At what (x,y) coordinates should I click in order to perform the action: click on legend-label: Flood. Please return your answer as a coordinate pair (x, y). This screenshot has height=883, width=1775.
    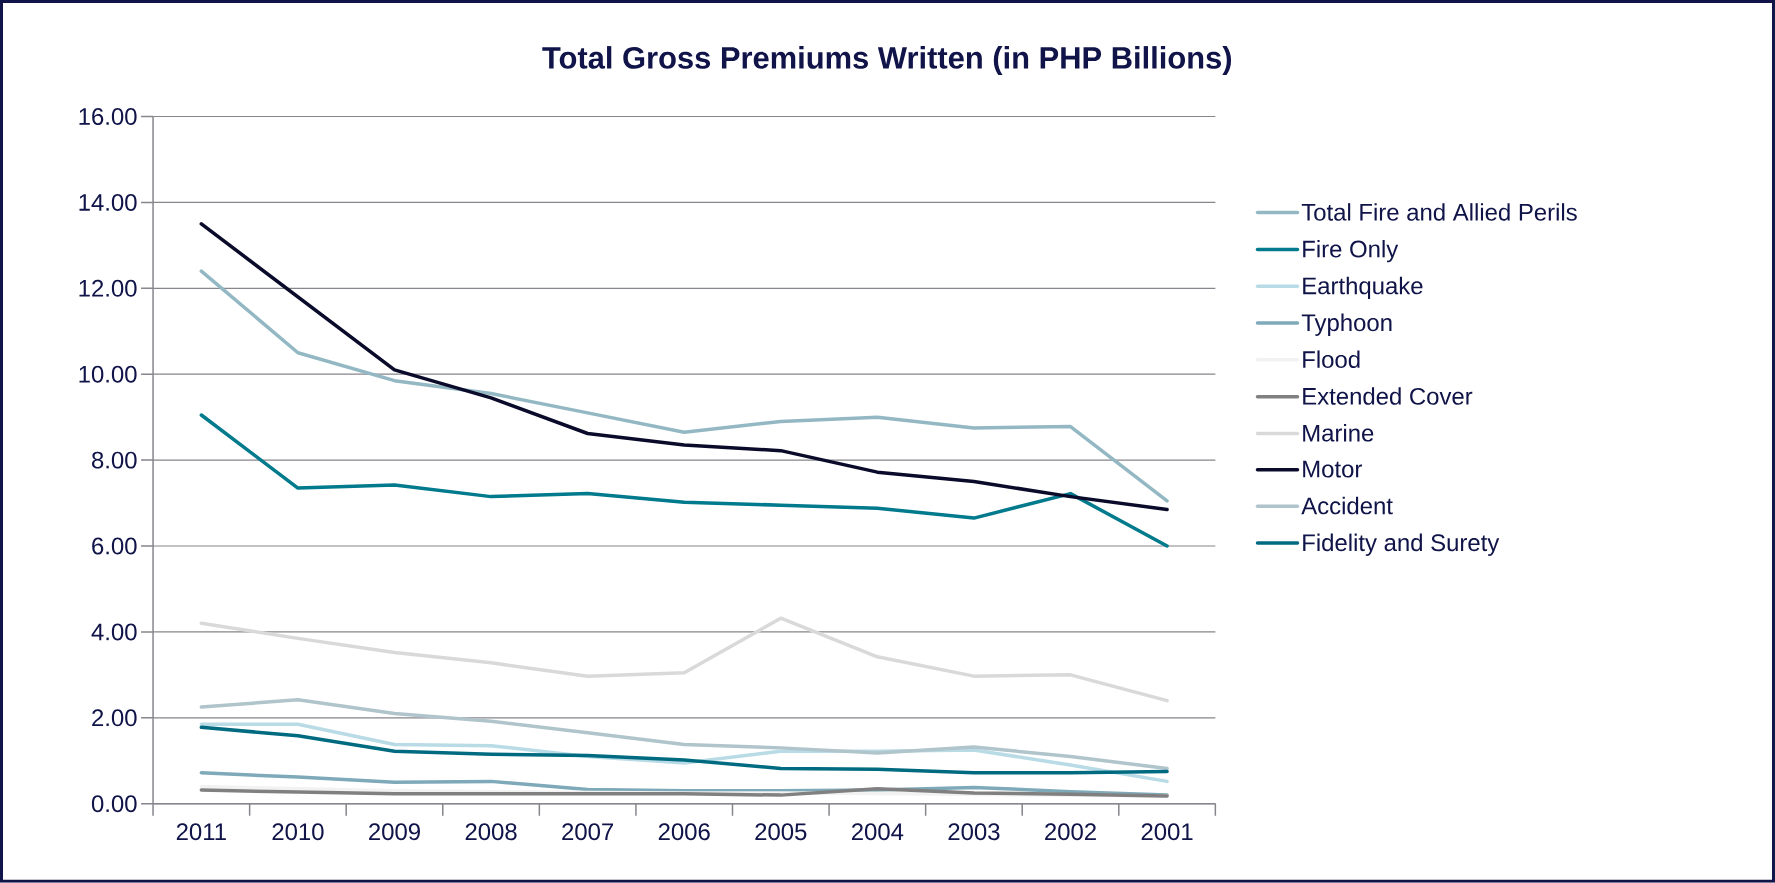
    Looking at the image, I should click on (1331, 359).